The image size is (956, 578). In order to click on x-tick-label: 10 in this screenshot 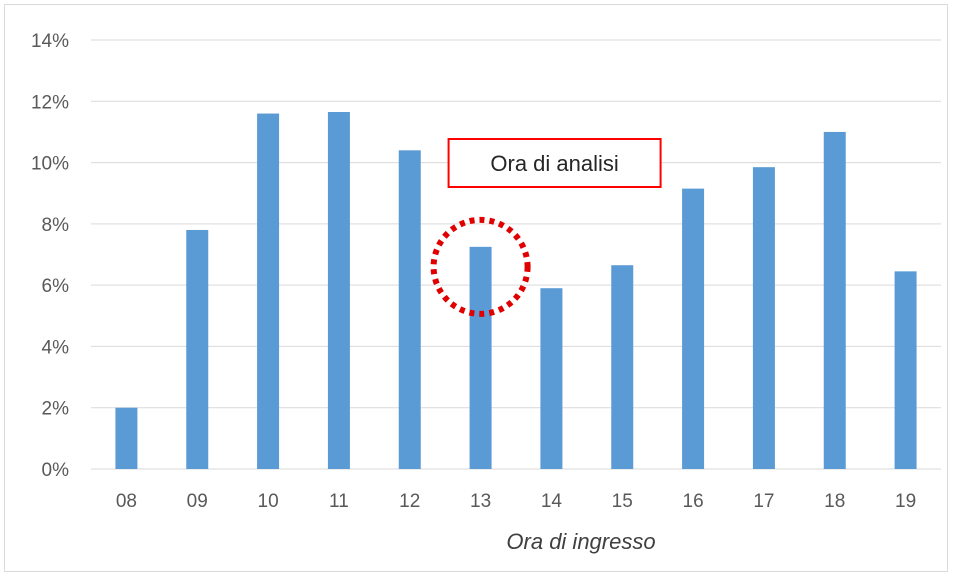, I will do `click(268, 501)`.